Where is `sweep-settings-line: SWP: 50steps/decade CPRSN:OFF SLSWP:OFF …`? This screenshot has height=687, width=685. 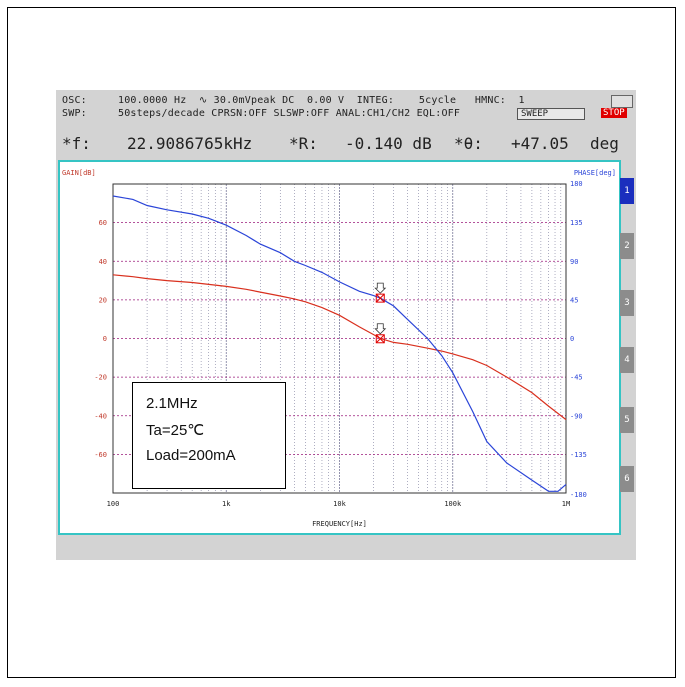 sweep-settings-line: SWP: 50steps/decade CPRSN:OFF SLSWP:OFF … is located at coordinates (261, 113).